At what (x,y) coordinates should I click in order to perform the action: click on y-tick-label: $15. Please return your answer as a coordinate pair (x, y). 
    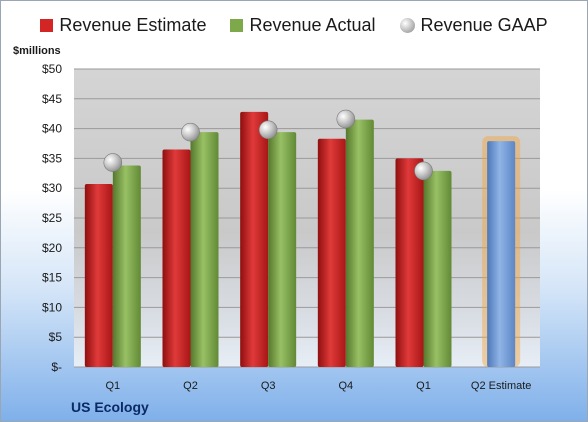
    Looking at the image, I should click on (52, 278).